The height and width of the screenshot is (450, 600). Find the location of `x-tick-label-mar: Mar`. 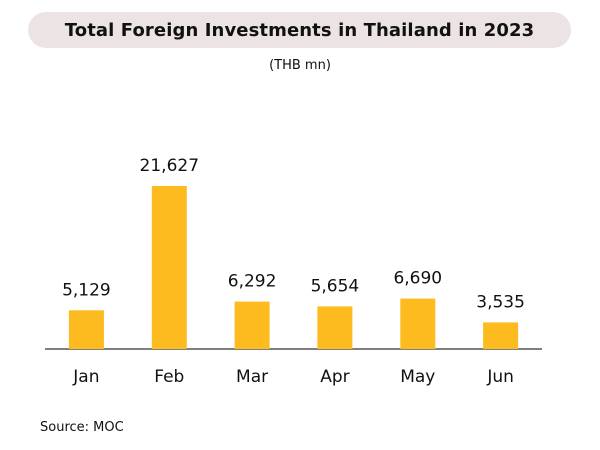

x-tick-label-mar: Mar is located at coordinates (252, 377).